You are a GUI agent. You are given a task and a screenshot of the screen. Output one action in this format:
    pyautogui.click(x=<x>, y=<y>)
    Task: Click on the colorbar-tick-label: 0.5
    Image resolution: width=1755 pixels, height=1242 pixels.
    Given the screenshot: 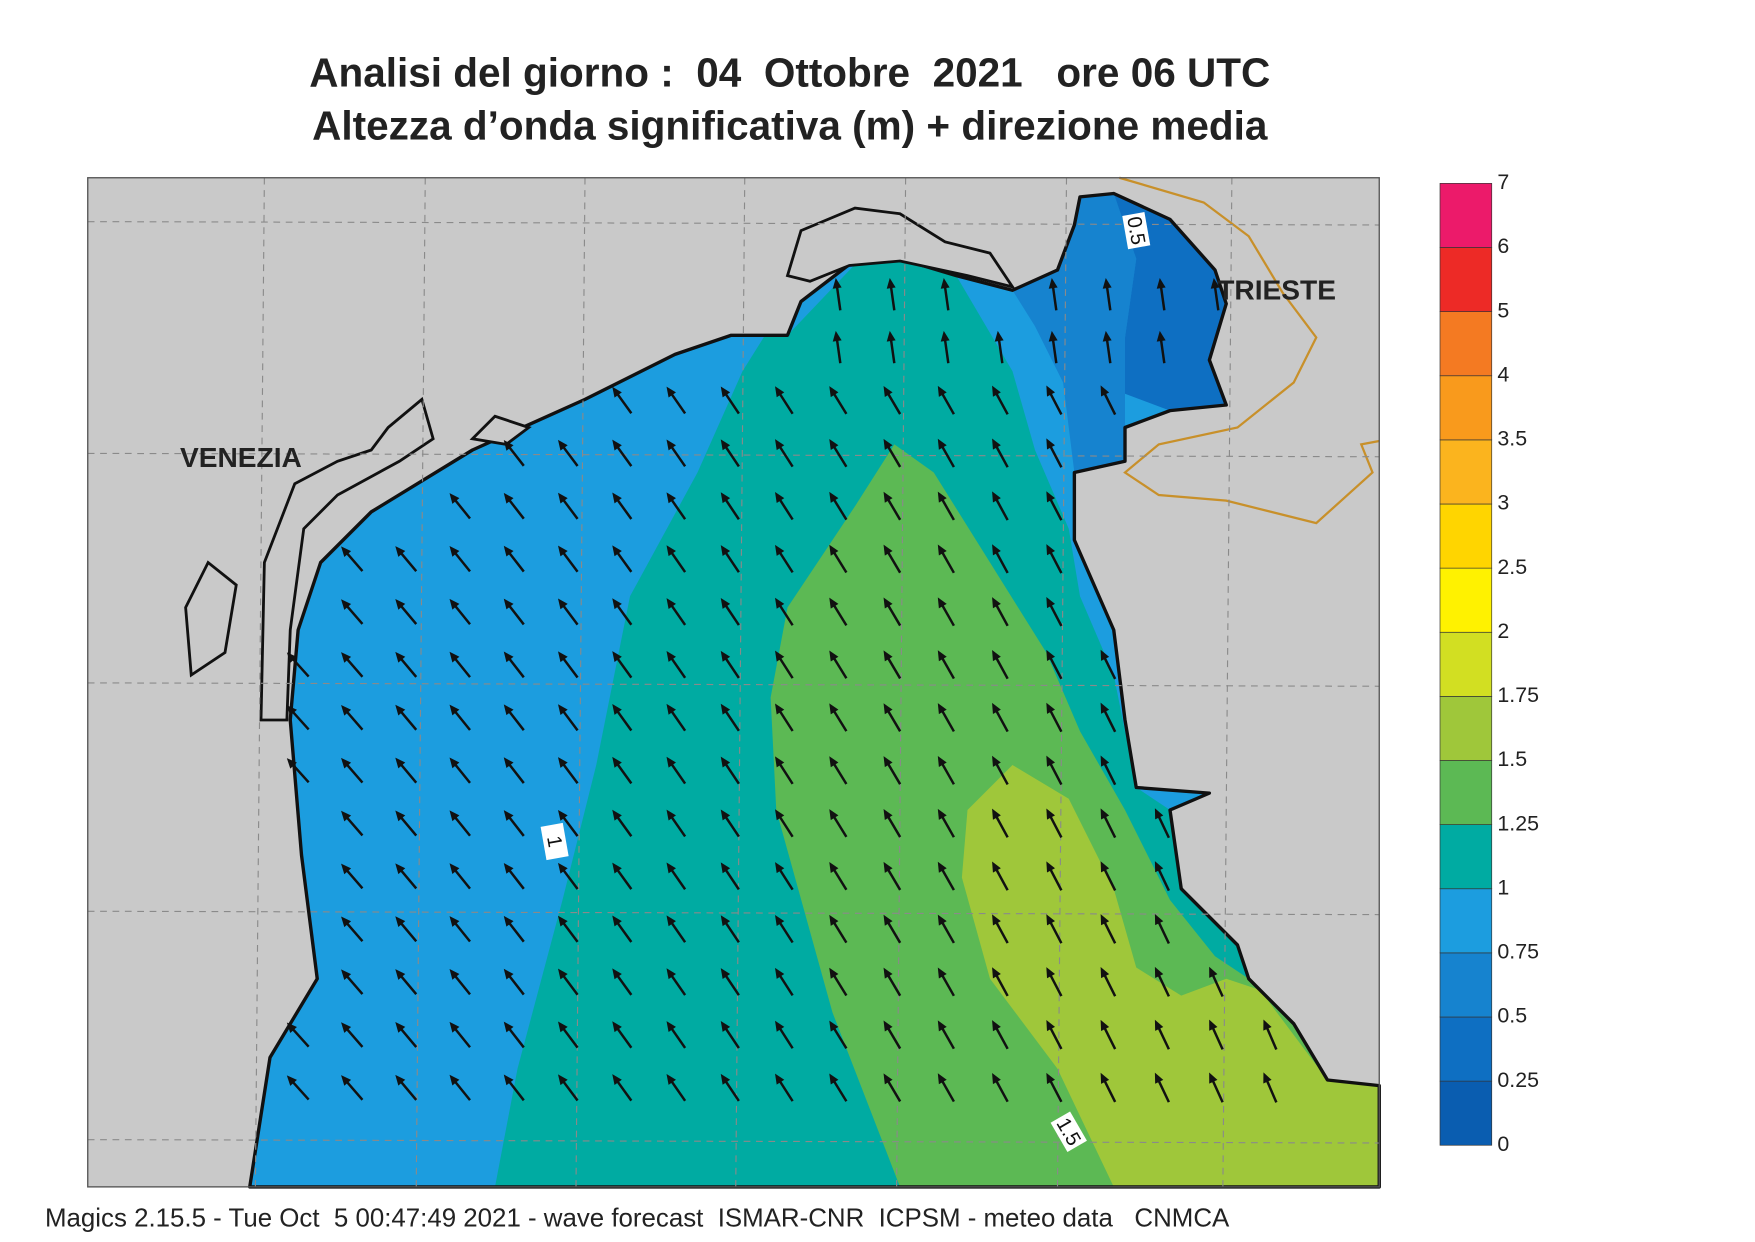 What is the action you would take?
    pyautogui.click(x=1512, y=1016)
    